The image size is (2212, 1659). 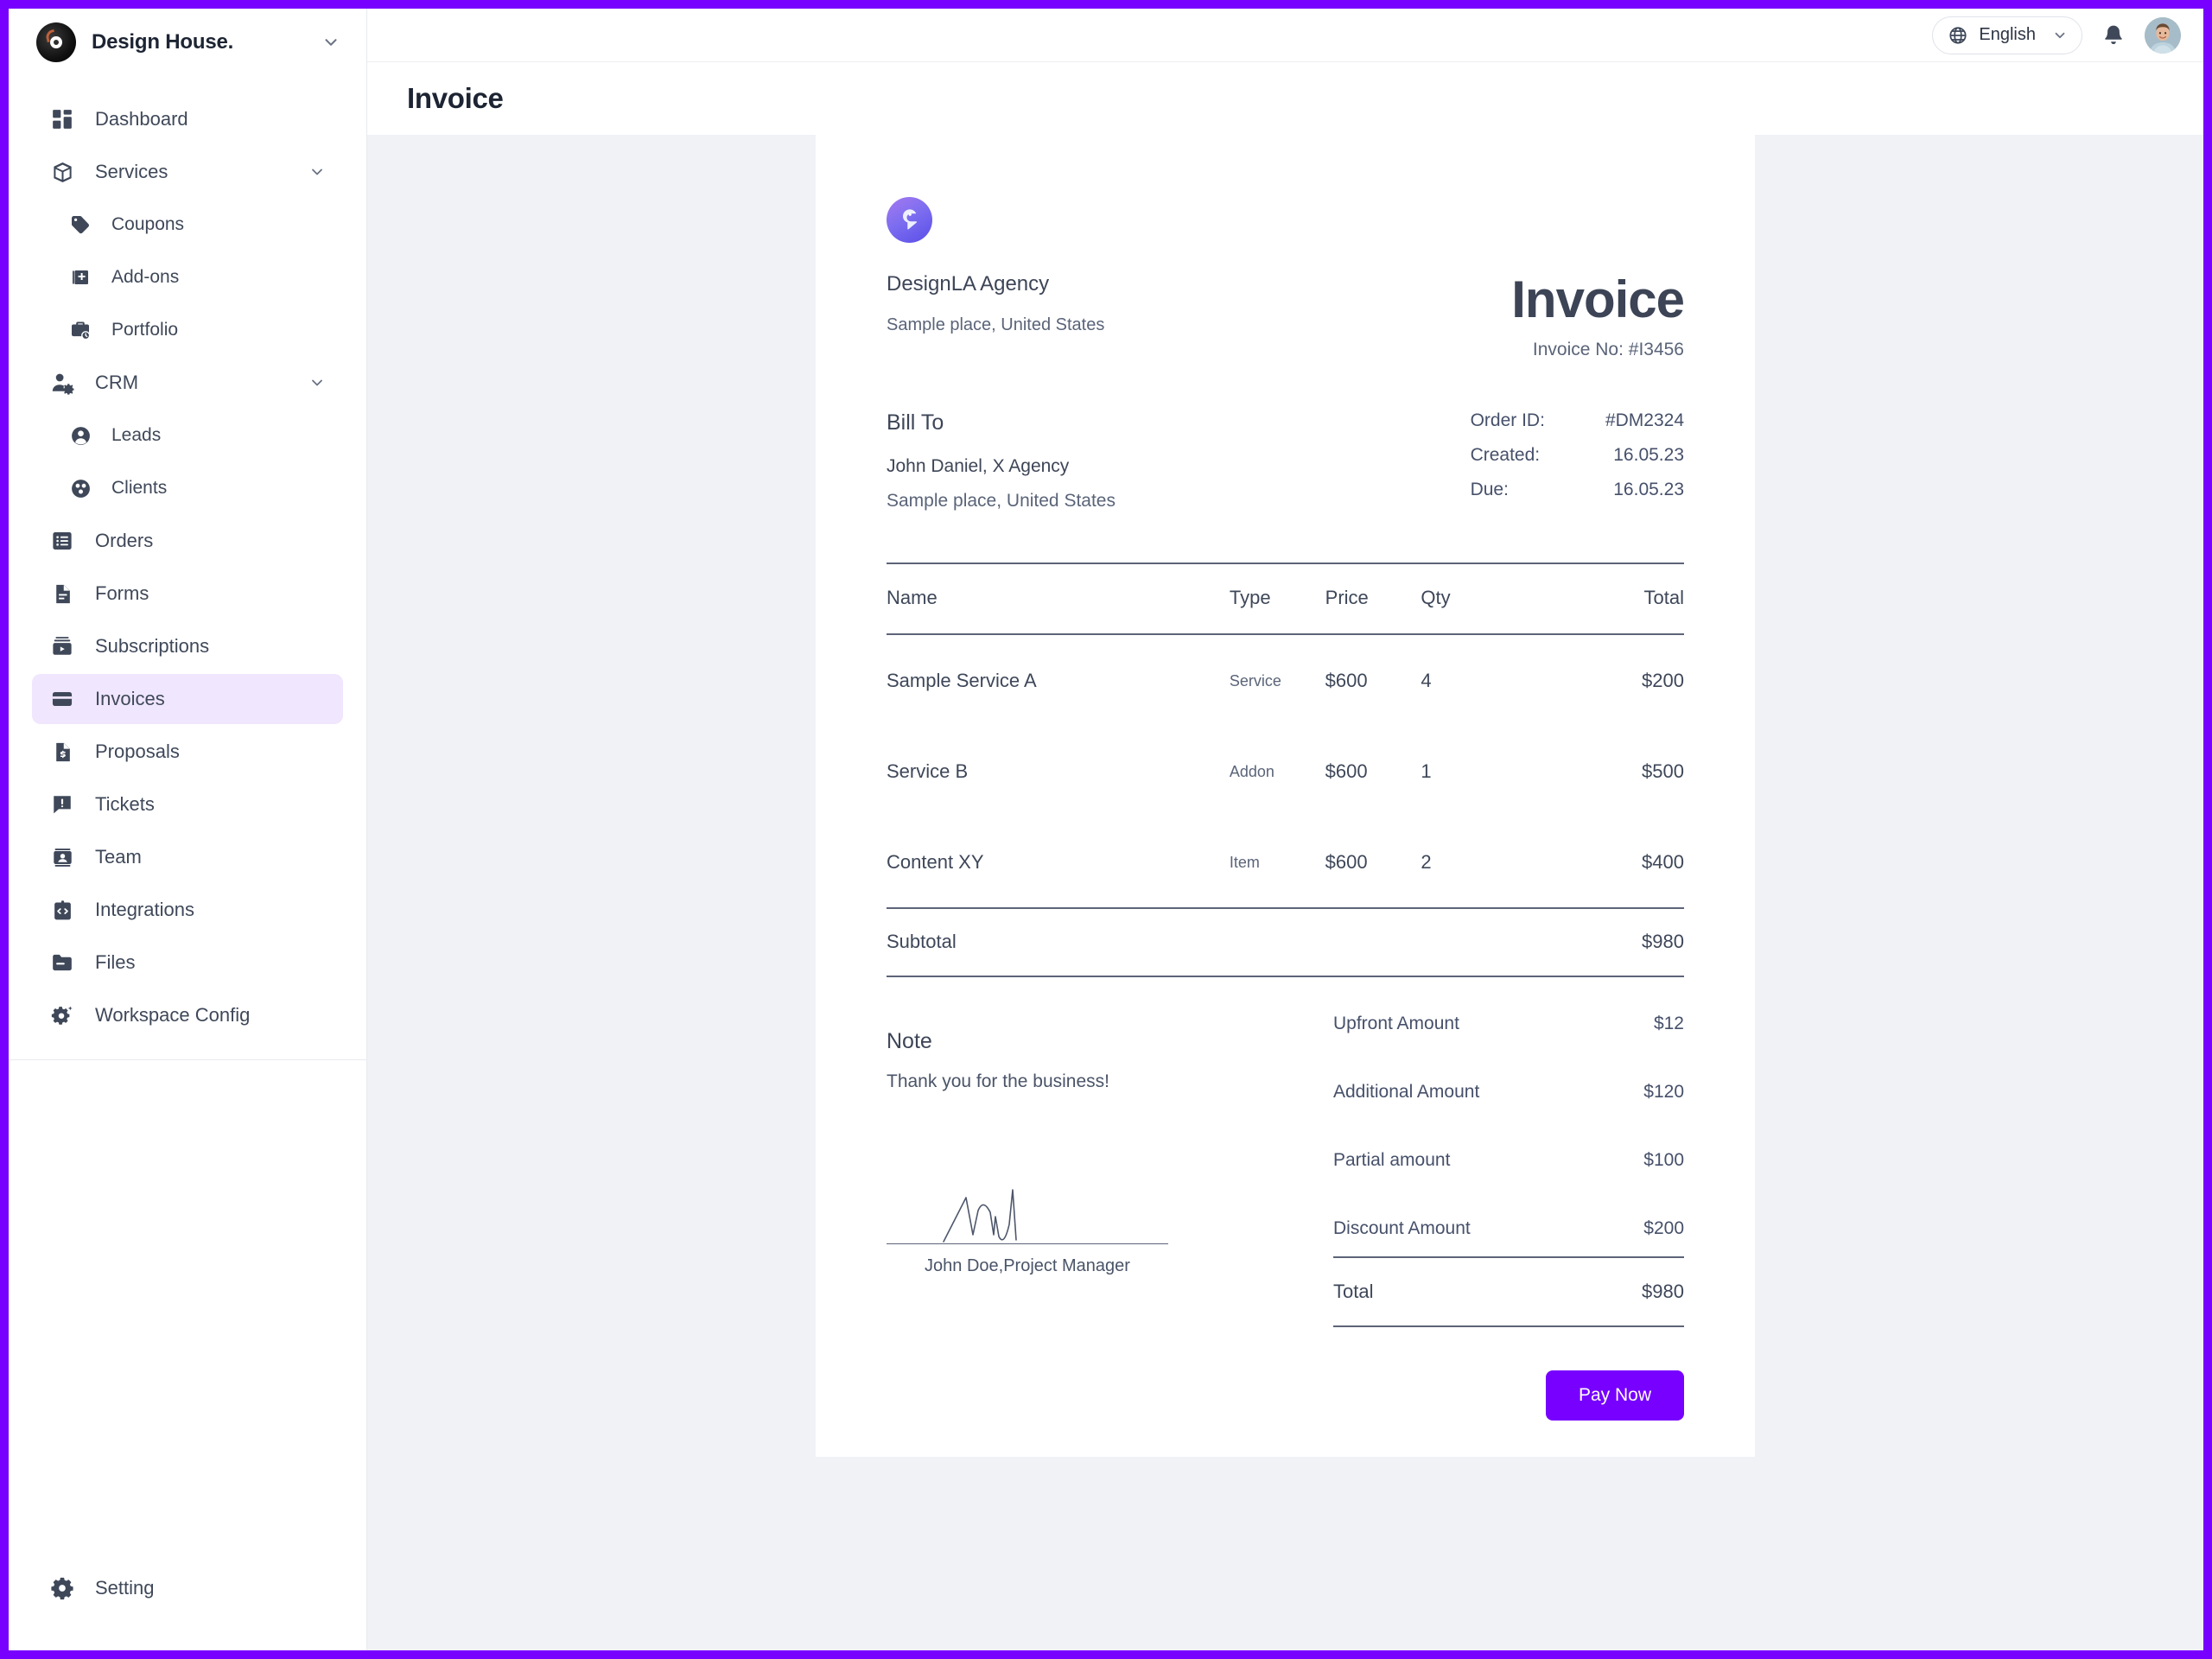 What do you see at coordinates (962, 680) in the screenshot?
I see `item-name: Sample Service A` at bounding box center [962, 680].